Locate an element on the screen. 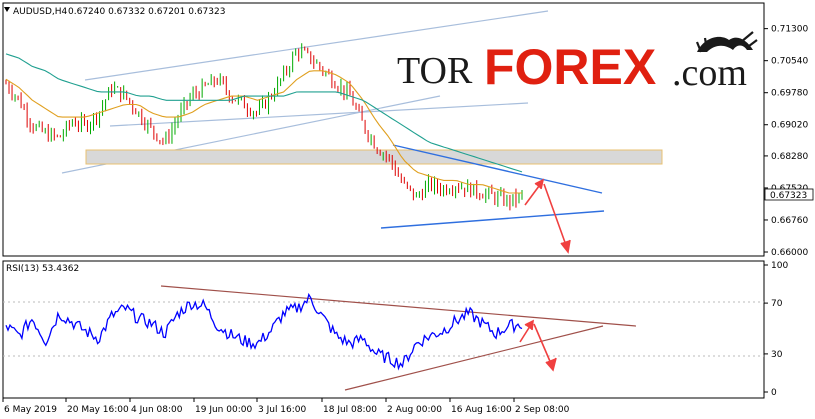  forecast-arrow-down is located at coordinates (557, 218).